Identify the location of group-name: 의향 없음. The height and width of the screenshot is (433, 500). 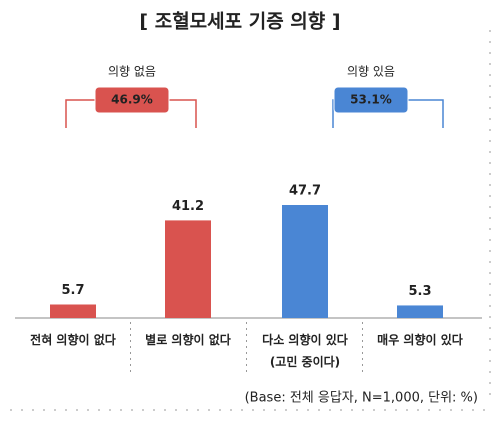
(132, 72).